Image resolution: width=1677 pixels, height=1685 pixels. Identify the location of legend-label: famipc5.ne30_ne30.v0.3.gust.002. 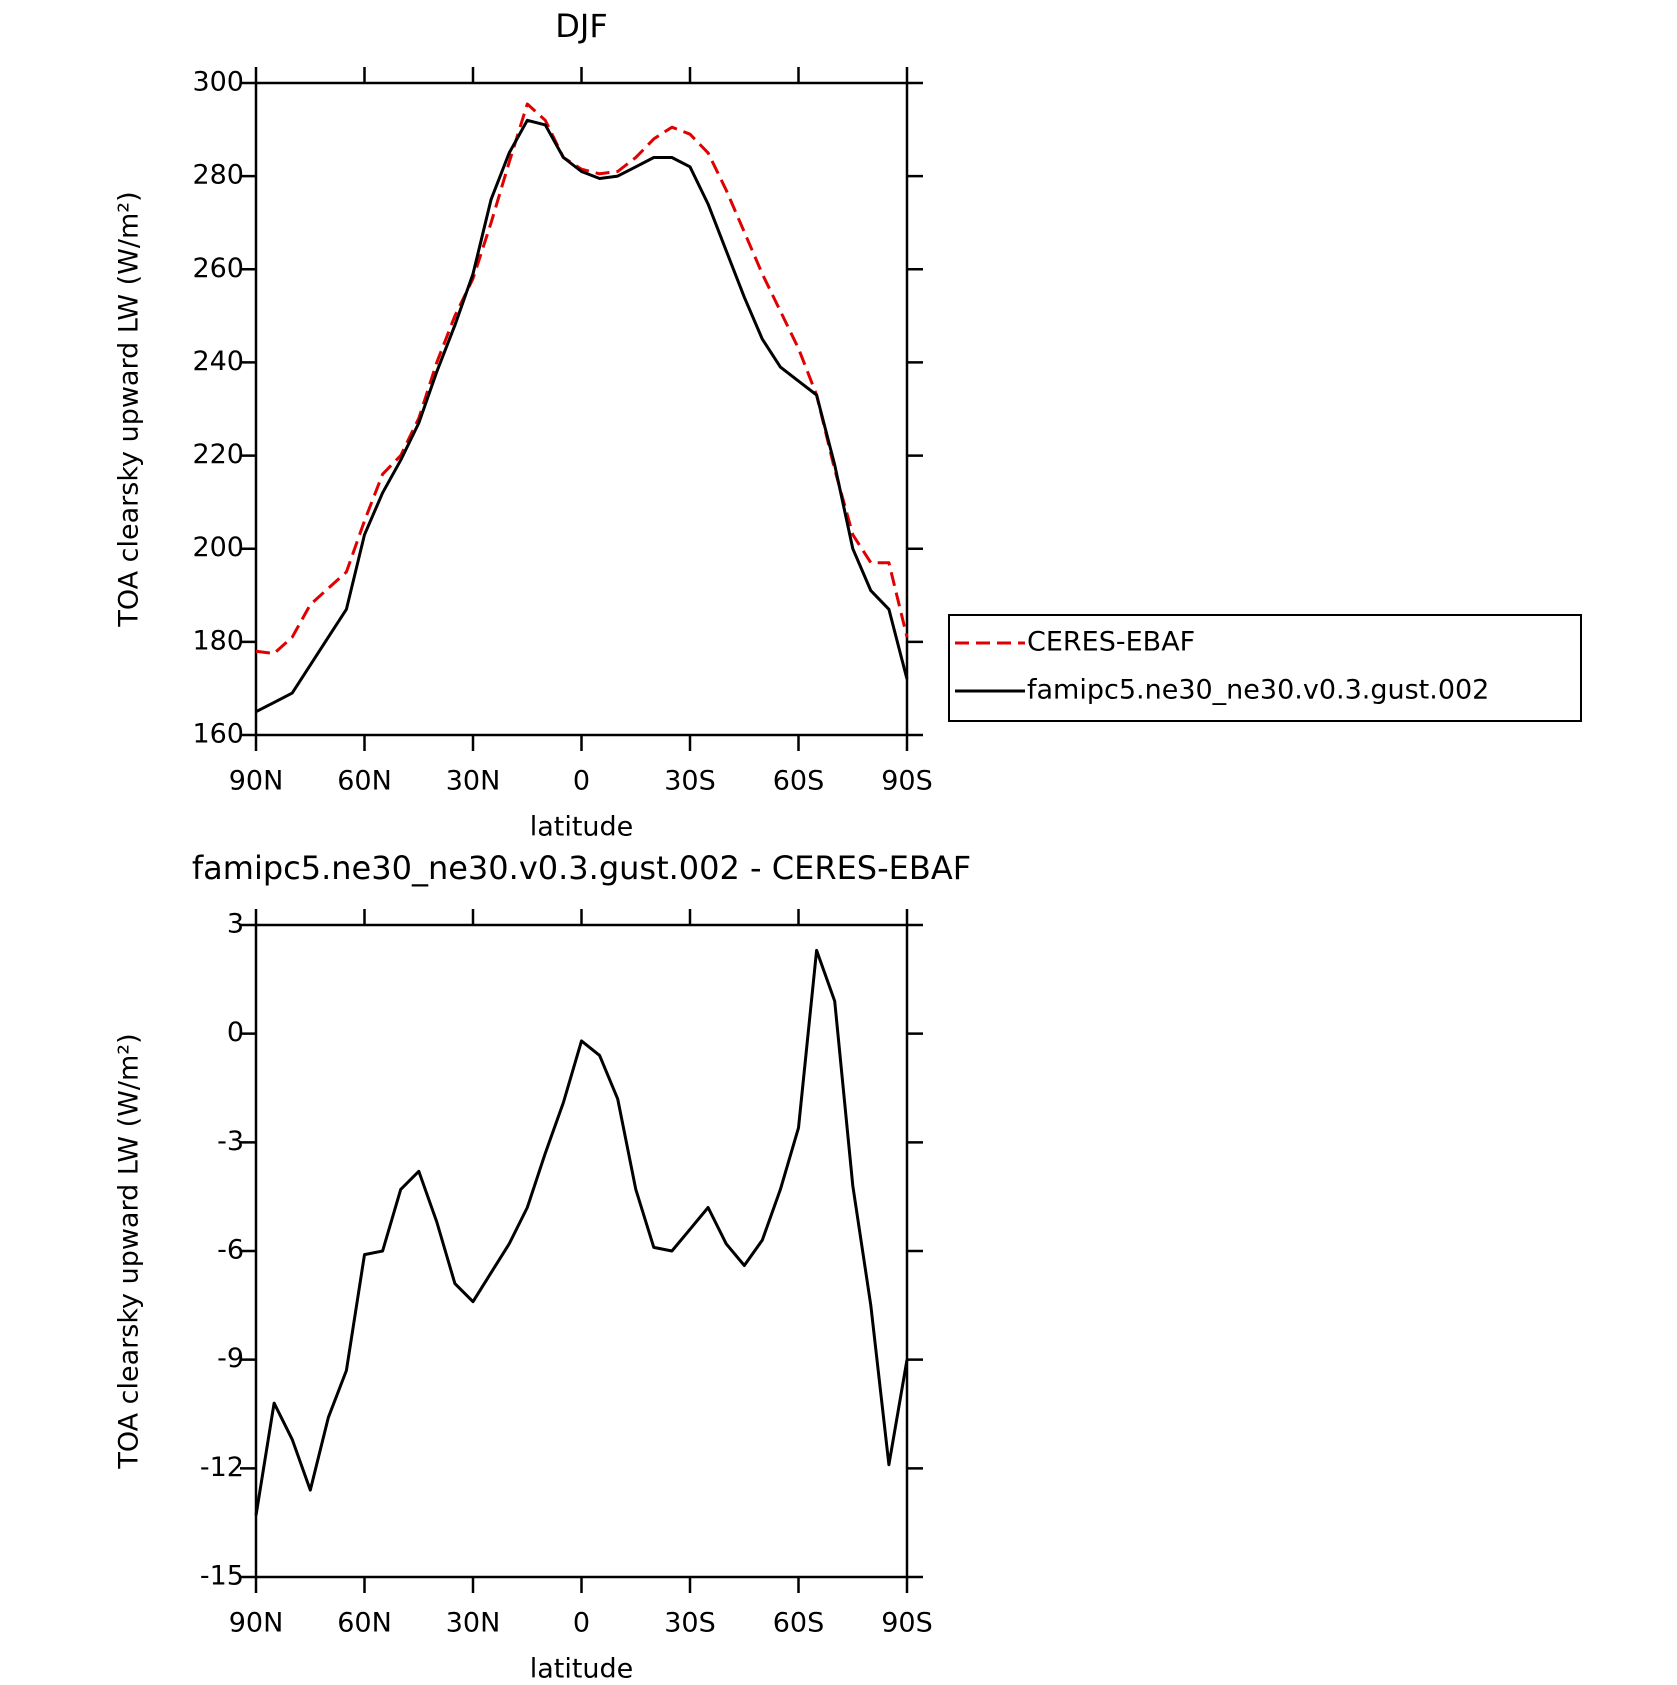
(1258, 690).